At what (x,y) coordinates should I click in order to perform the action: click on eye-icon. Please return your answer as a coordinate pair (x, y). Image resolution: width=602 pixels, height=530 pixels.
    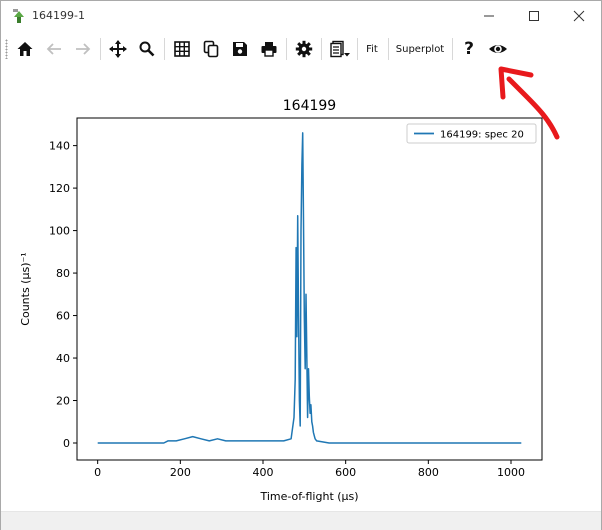
    Looking at the image, I should click on (498, 49).